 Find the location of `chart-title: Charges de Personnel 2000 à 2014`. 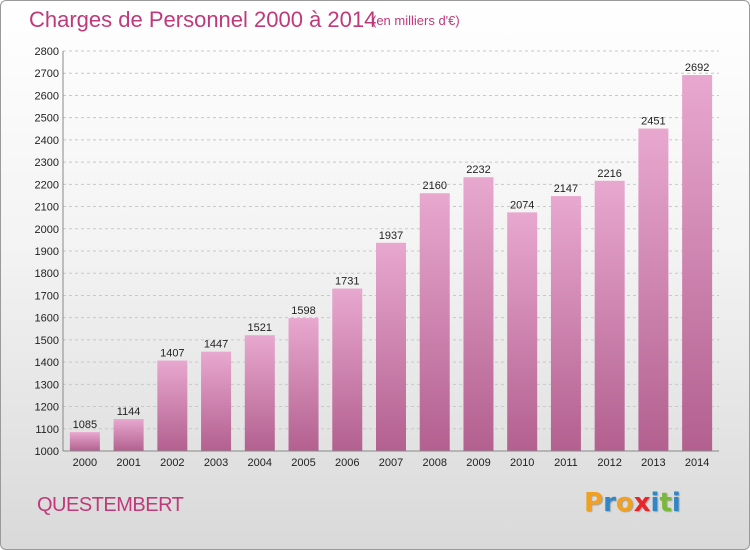

chart-title: Charges de Personnel 2000 à 2014 is located at coordinates (203, 19).